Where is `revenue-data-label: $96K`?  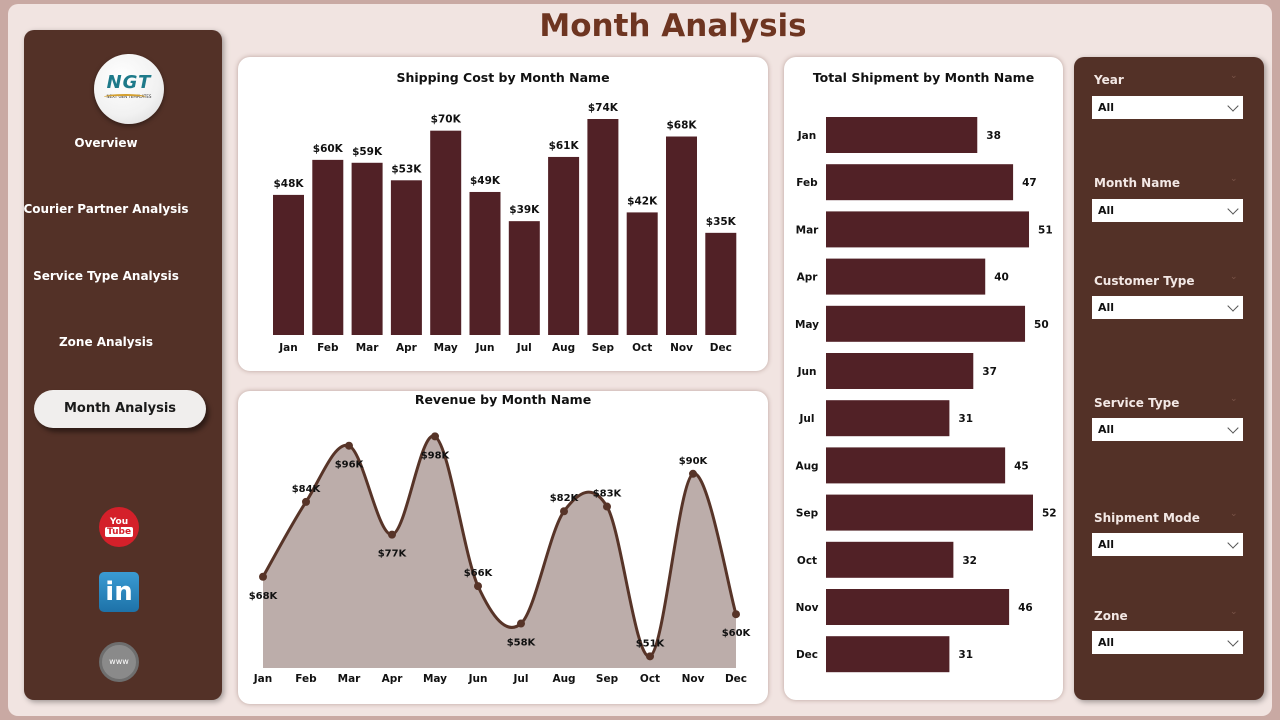 revenue-data-label: $96K is located at coordinates (350, 465).